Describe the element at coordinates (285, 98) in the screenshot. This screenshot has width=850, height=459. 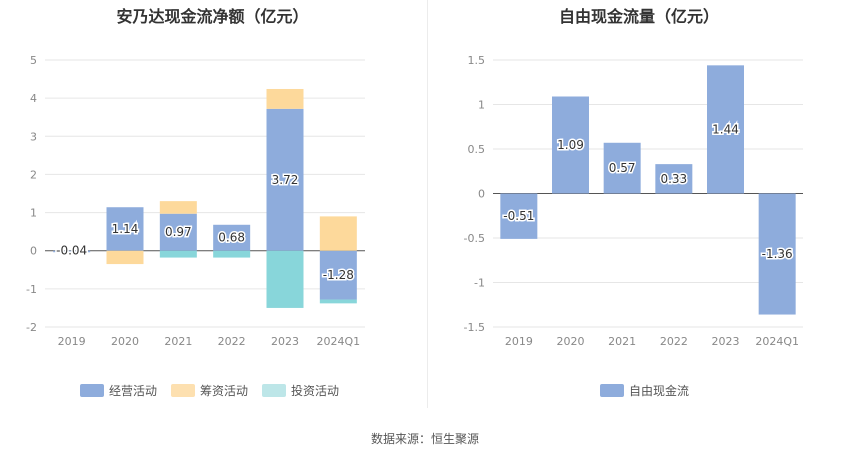
I see `bar-筹资活动-2023` at that location.